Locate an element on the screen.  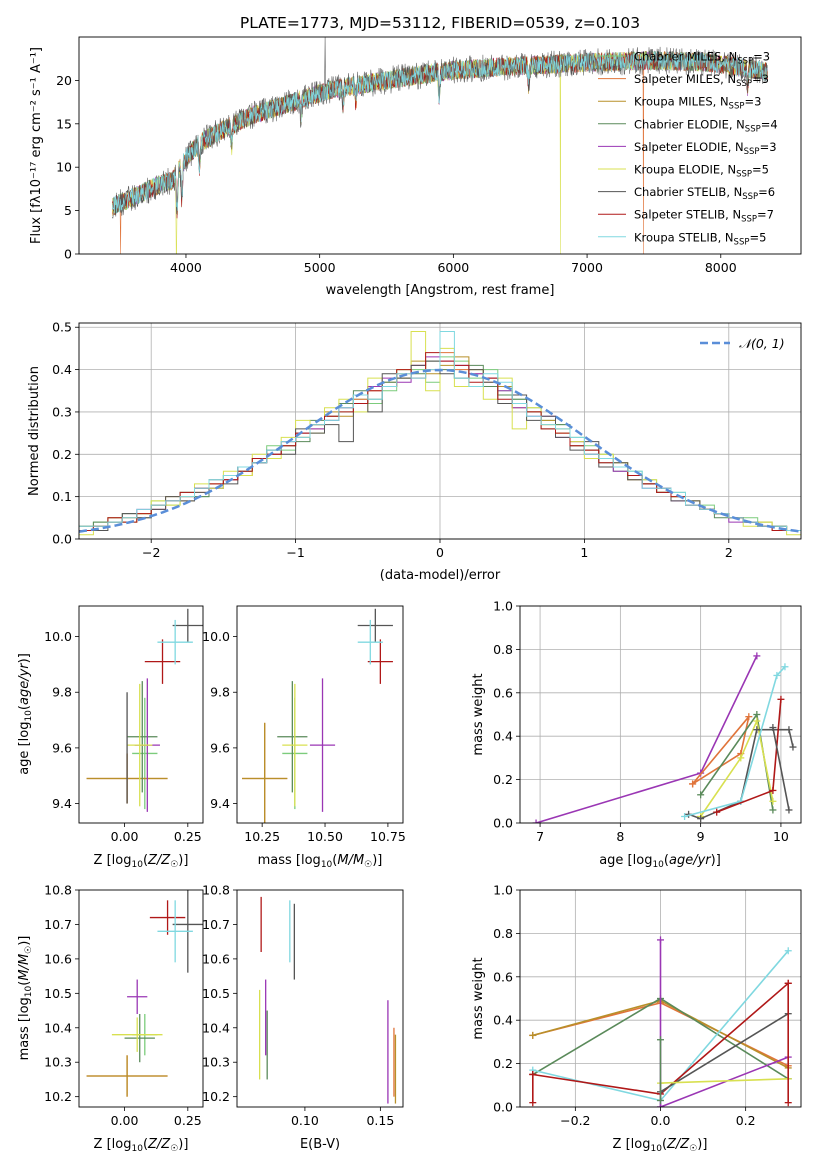
x-axis-label: wavelength [Angstrom, rest frame] is located at coordinates (440, 290).